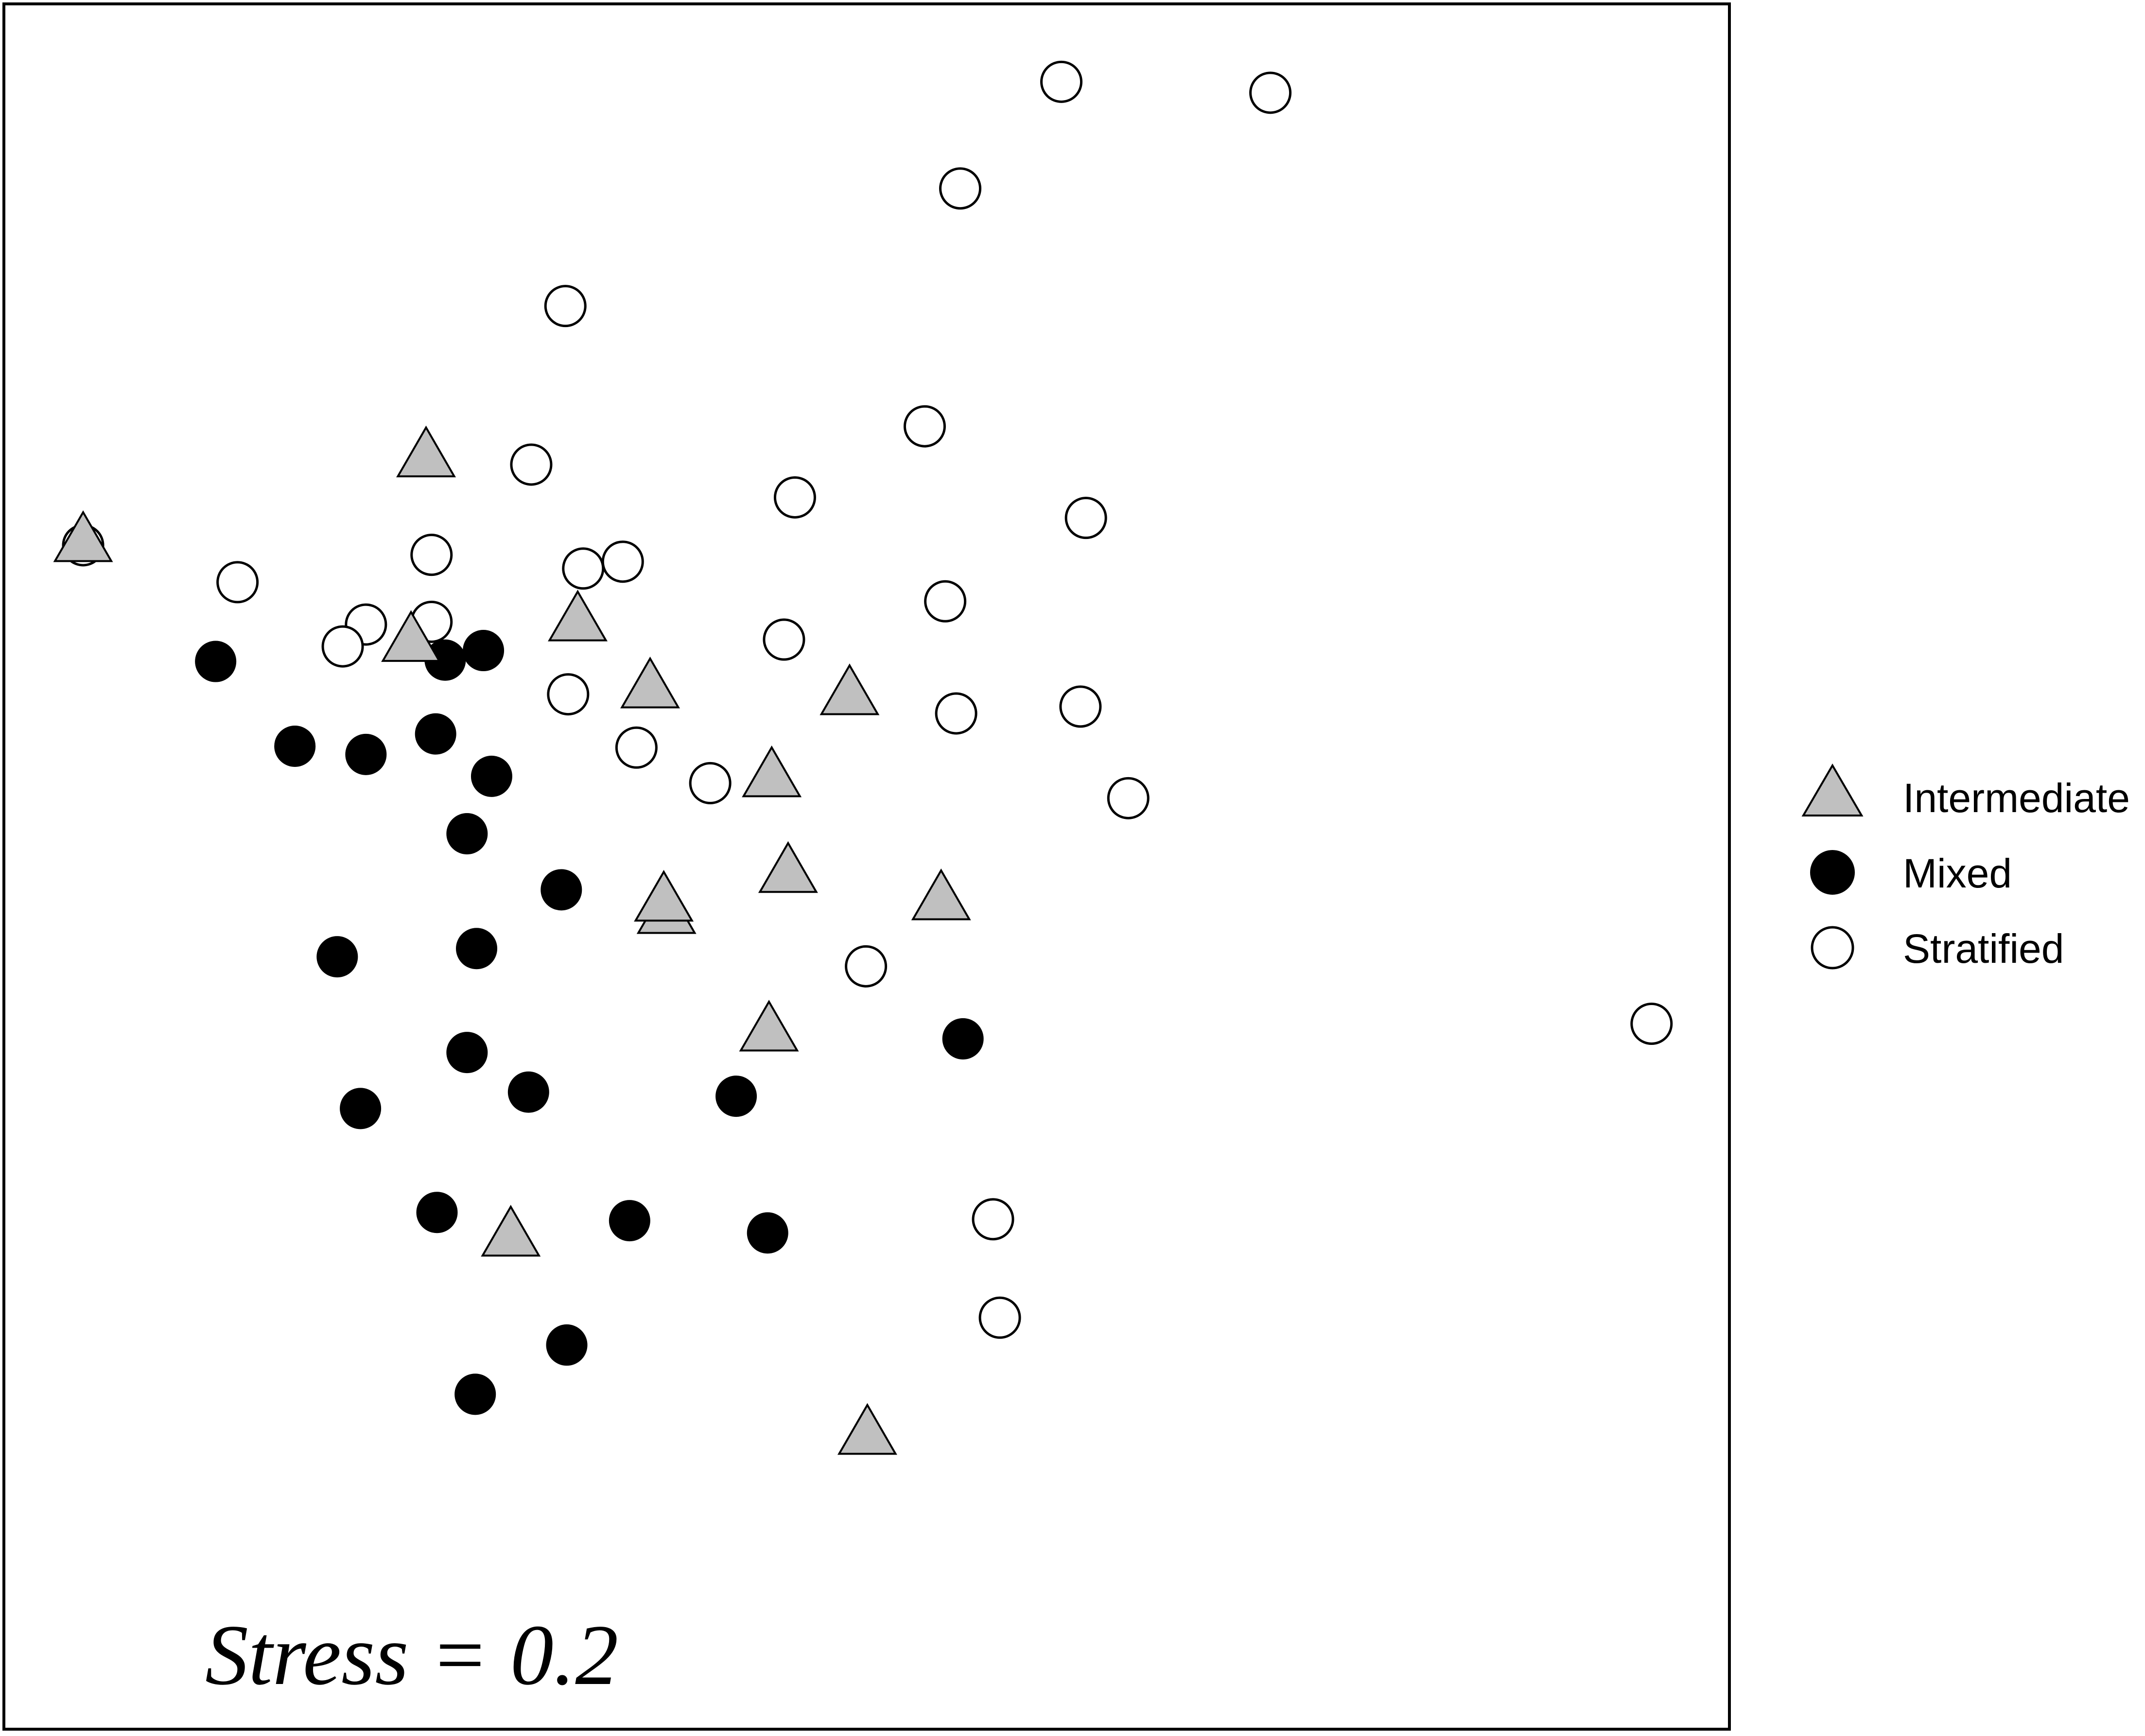 The image size is (2145, 1736). What do you see at coordinates (1957, 873) in the screenshot?
I see `legend-label-mixed: Mixed` at bounding box center [1957, 873].